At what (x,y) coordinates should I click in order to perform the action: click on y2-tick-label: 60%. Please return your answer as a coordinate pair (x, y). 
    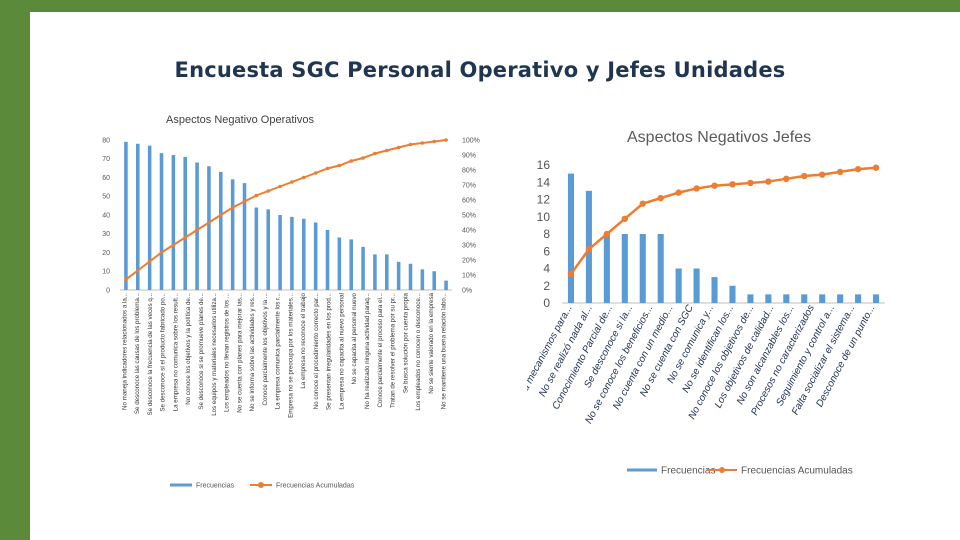
    Looking at the image, I should click on (469, 200).